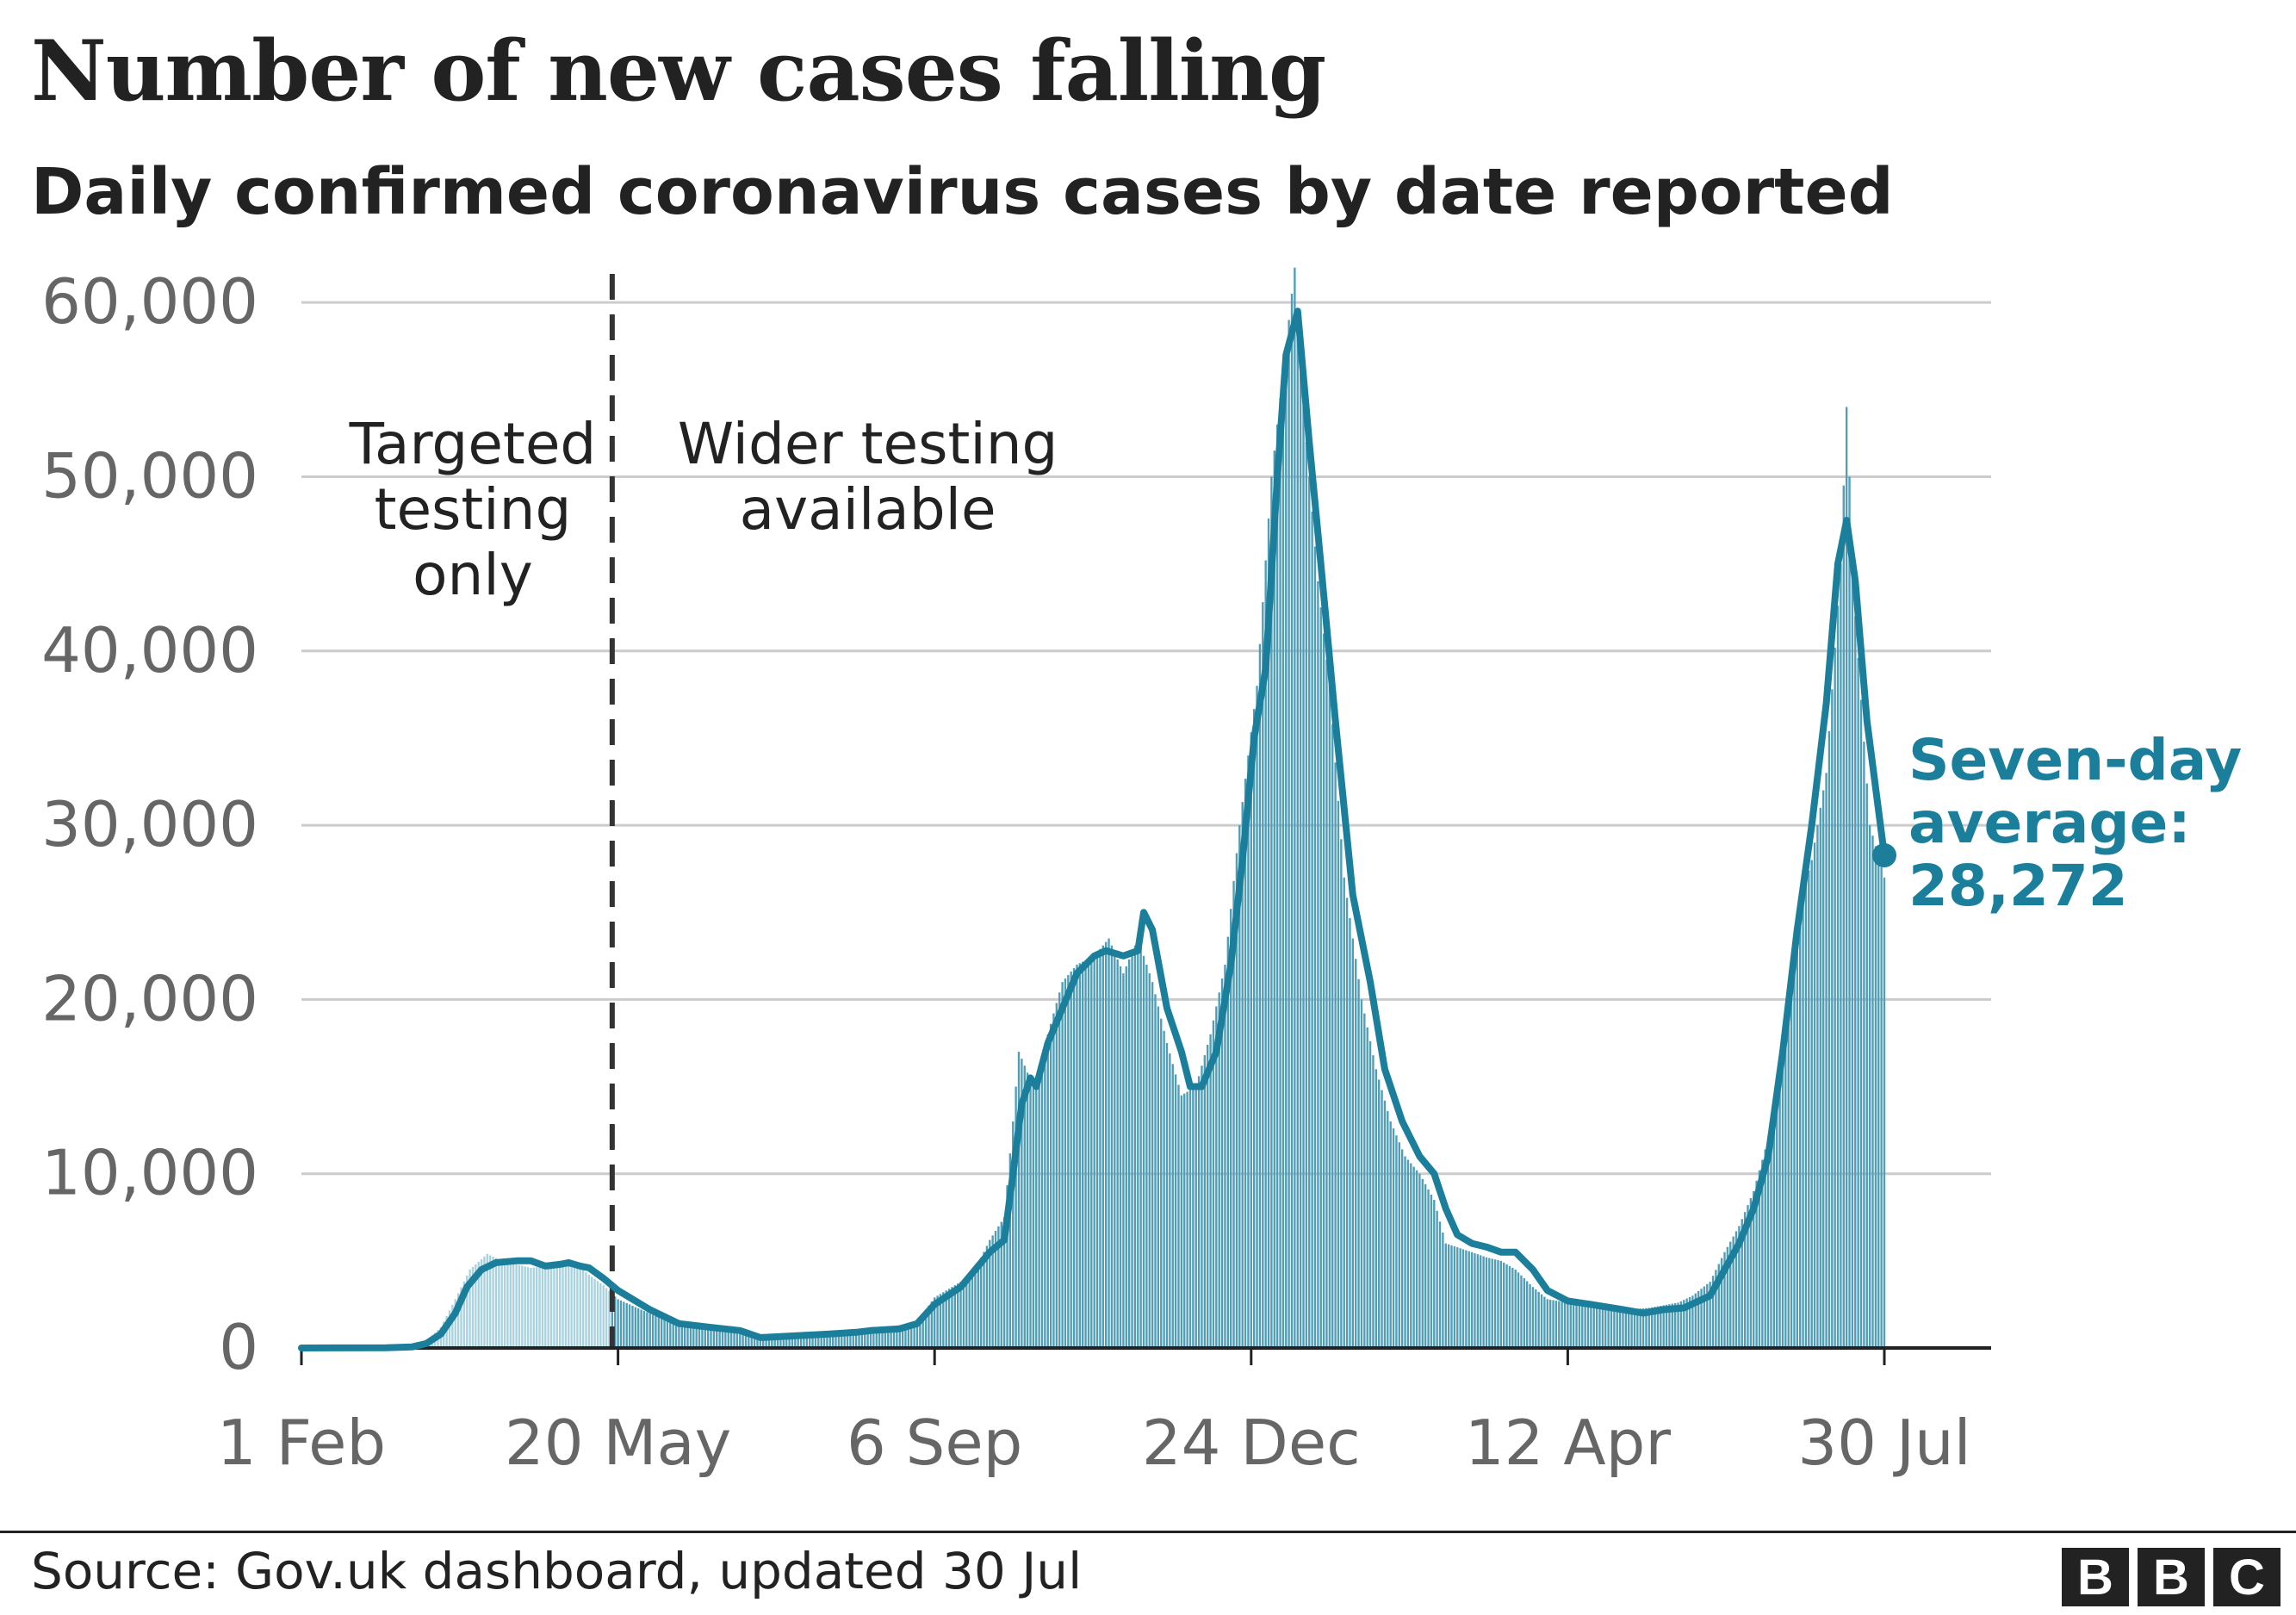 Image resolution: width=2296 pixels, height=1615 pixels. What do you see at coordinates (868, 444) in the screenshot?
I see `annotation-text: Wider testing` at bounding box center [868, 444].